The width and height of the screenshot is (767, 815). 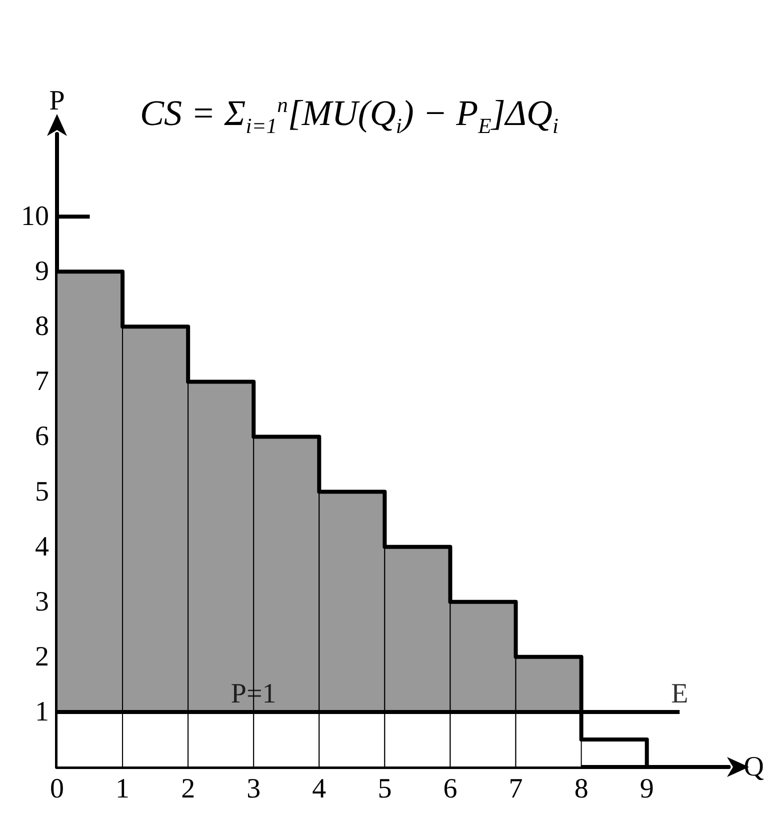 I want to click on y-tick-label: 2, so click(x=42, y=656).